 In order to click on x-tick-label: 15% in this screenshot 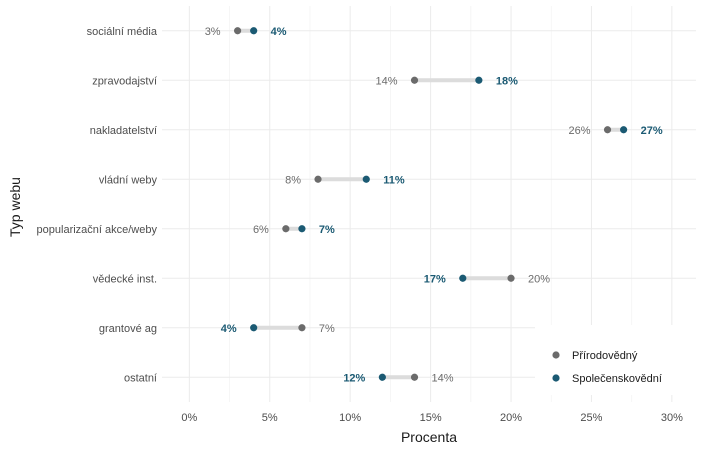, I will do `click(431, 418)`.